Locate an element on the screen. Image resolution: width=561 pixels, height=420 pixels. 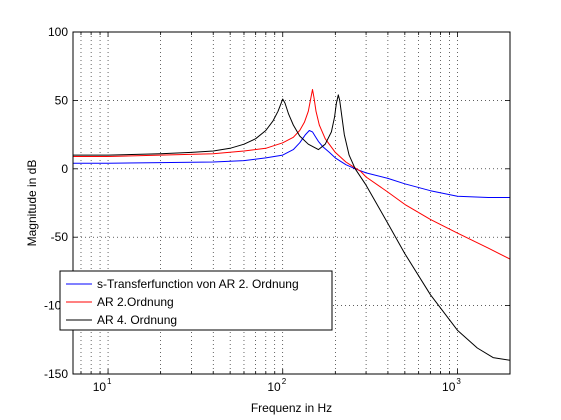
x-tick-label: 10 1 is located at coordinates (102, 385).